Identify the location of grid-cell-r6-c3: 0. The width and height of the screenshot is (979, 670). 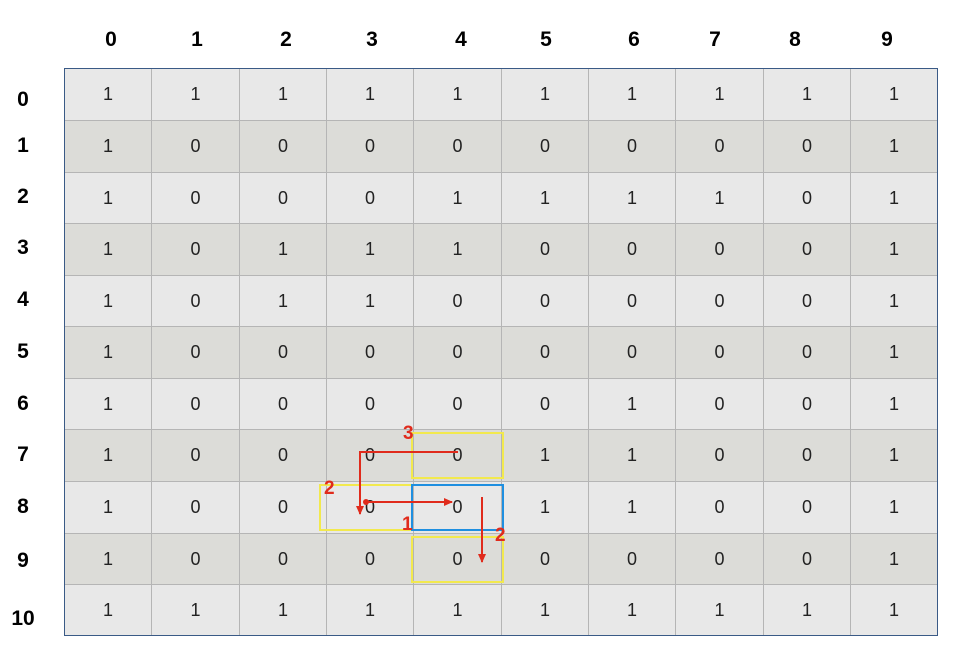
(370, 404).